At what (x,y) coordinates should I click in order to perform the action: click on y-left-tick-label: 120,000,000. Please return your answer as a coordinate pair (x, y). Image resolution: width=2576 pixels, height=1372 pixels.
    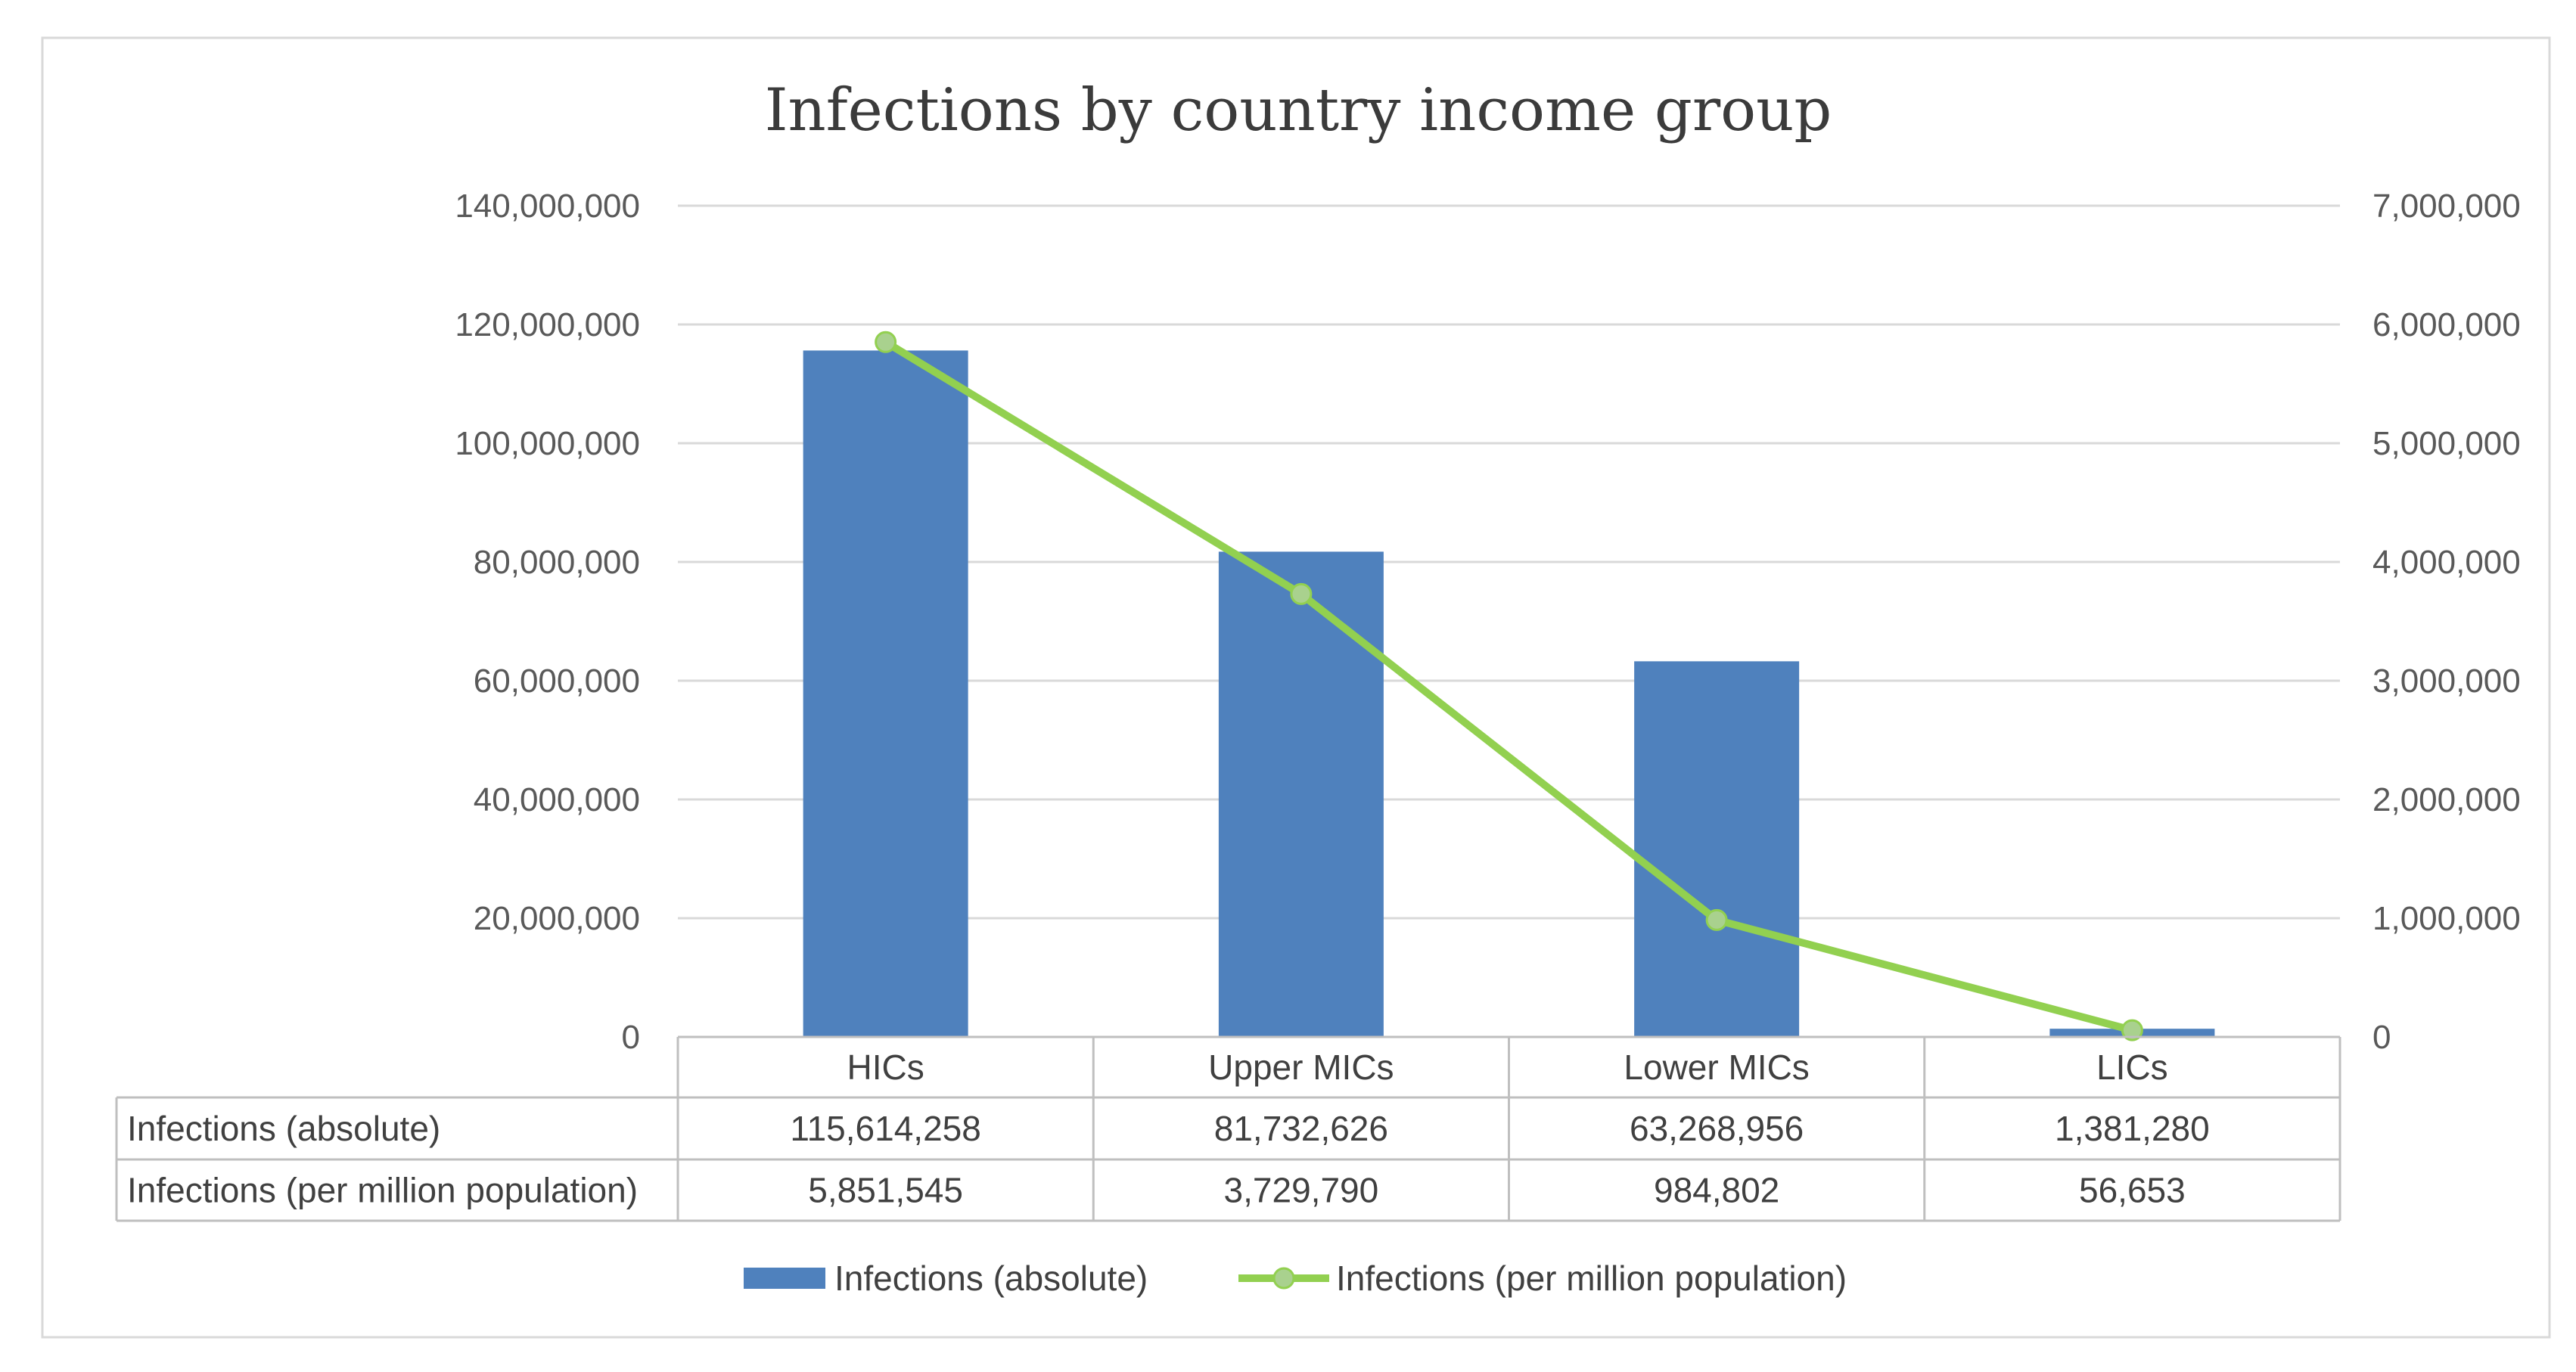
    Looking at the image, I should click on (547, 324).